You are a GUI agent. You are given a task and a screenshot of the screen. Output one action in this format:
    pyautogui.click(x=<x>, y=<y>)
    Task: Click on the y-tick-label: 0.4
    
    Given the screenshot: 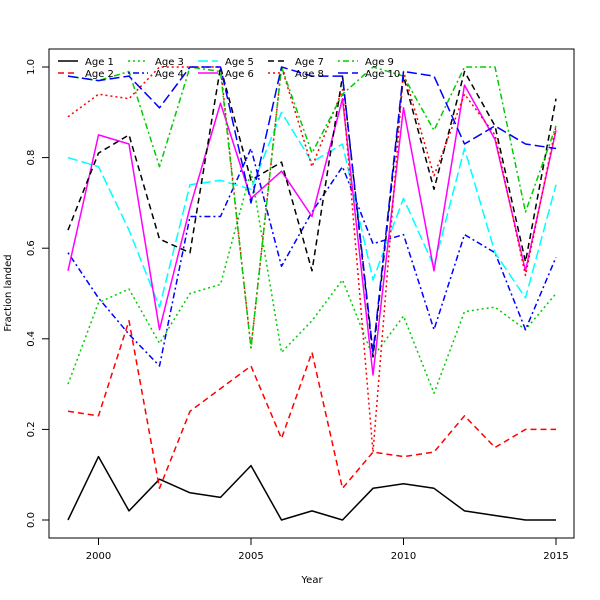 What is the action you would take?
    pyautogui.click(x=31, y=339)
    